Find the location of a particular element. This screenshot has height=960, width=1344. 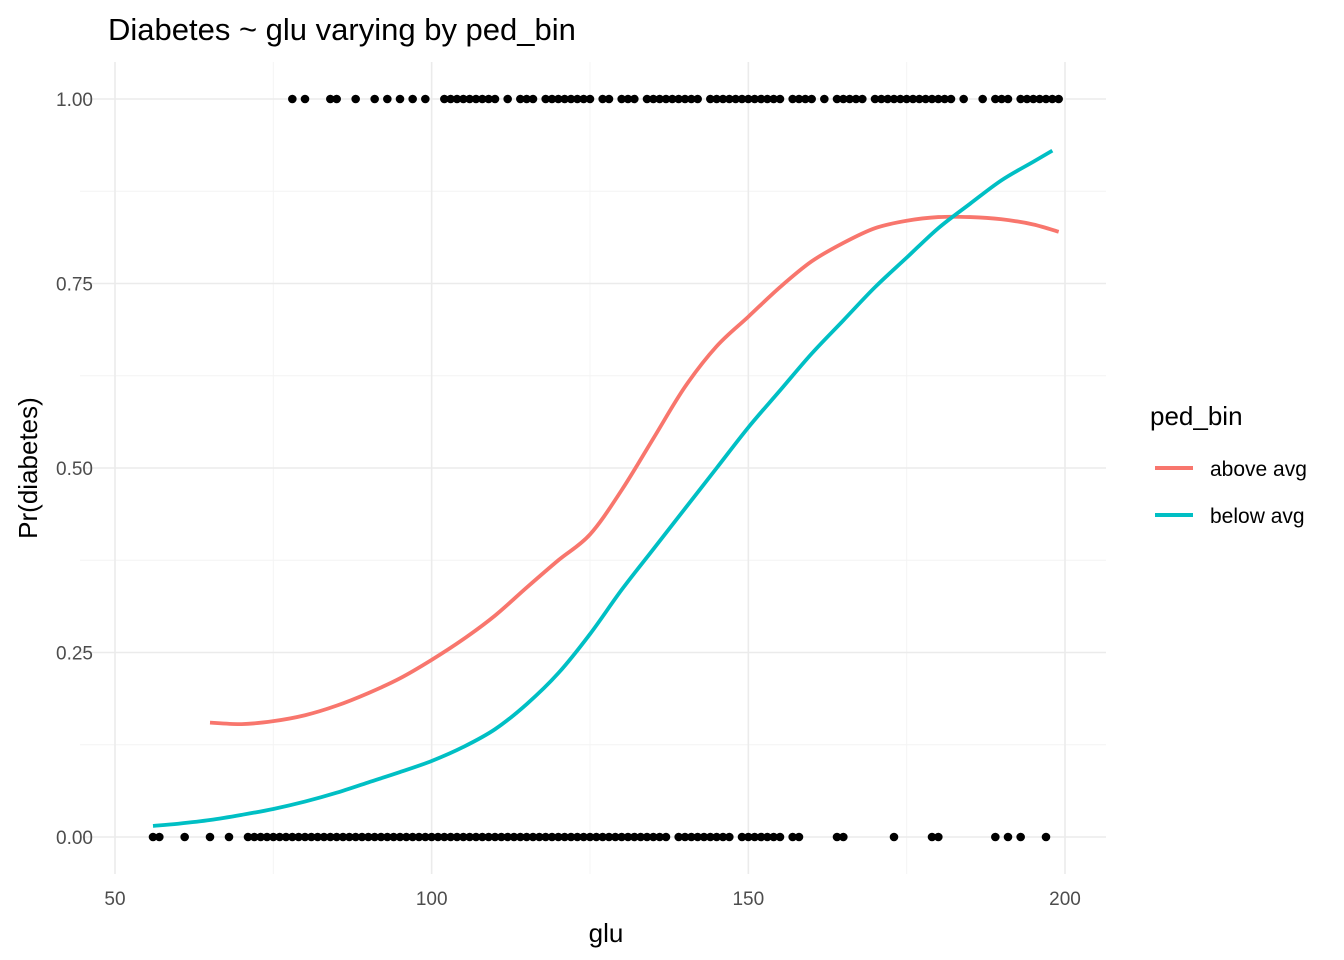

y-tick-label: 0.25 is located at coordinates (74, 654).